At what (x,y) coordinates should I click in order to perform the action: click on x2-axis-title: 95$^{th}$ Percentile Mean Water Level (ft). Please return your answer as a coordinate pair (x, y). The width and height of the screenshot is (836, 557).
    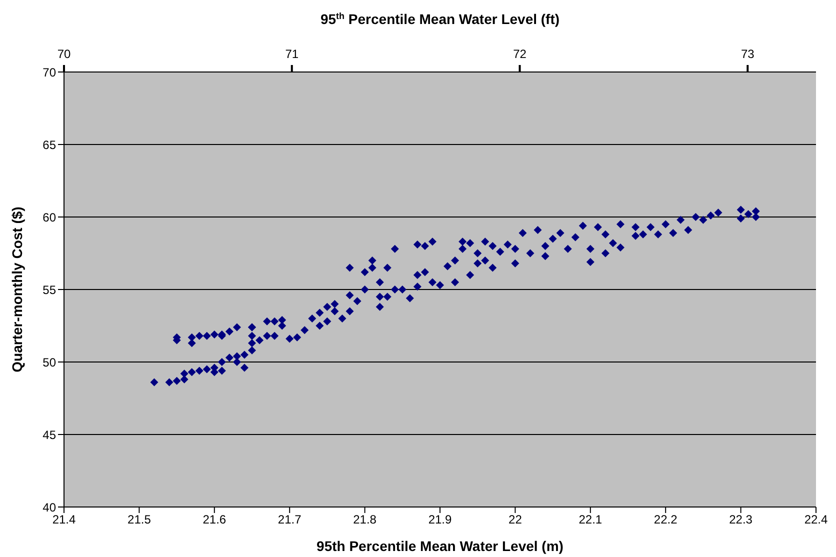
    Looking at the image, I should click on (440, 19).